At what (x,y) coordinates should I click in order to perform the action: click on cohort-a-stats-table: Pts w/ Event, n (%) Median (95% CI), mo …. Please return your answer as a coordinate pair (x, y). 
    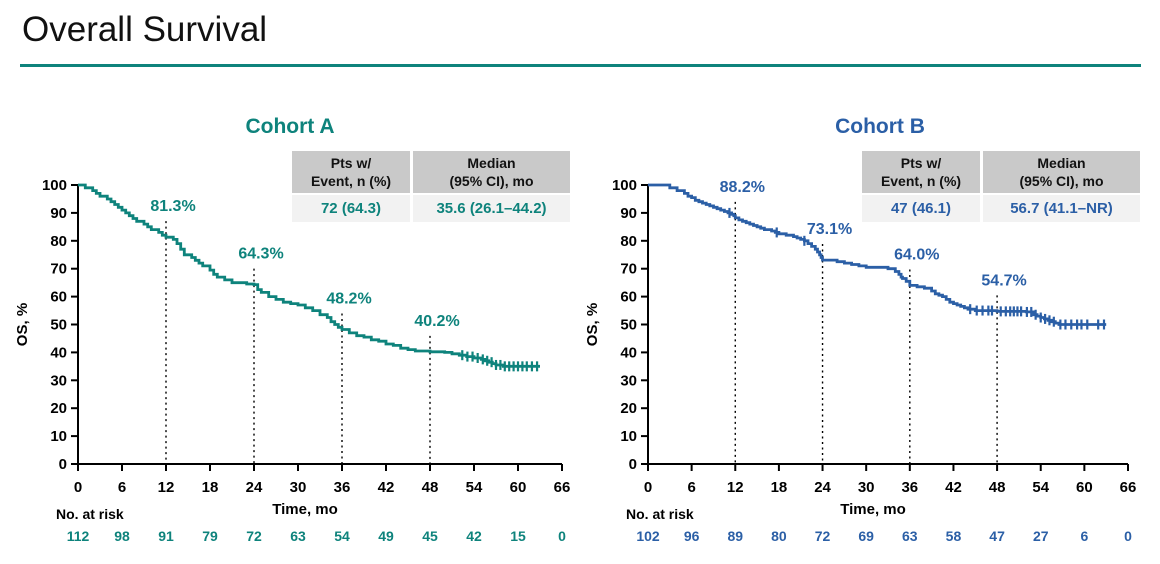
    Looking at the image, I should click on (431, 186).